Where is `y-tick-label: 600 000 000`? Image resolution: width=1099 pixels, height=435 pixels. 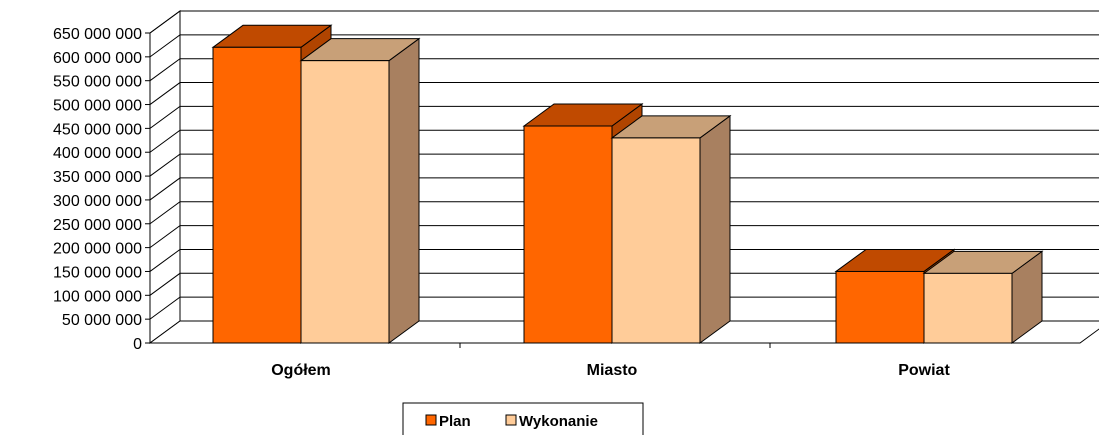 y-tick-label: 600 000 000 is located at coordinates (97, 58).